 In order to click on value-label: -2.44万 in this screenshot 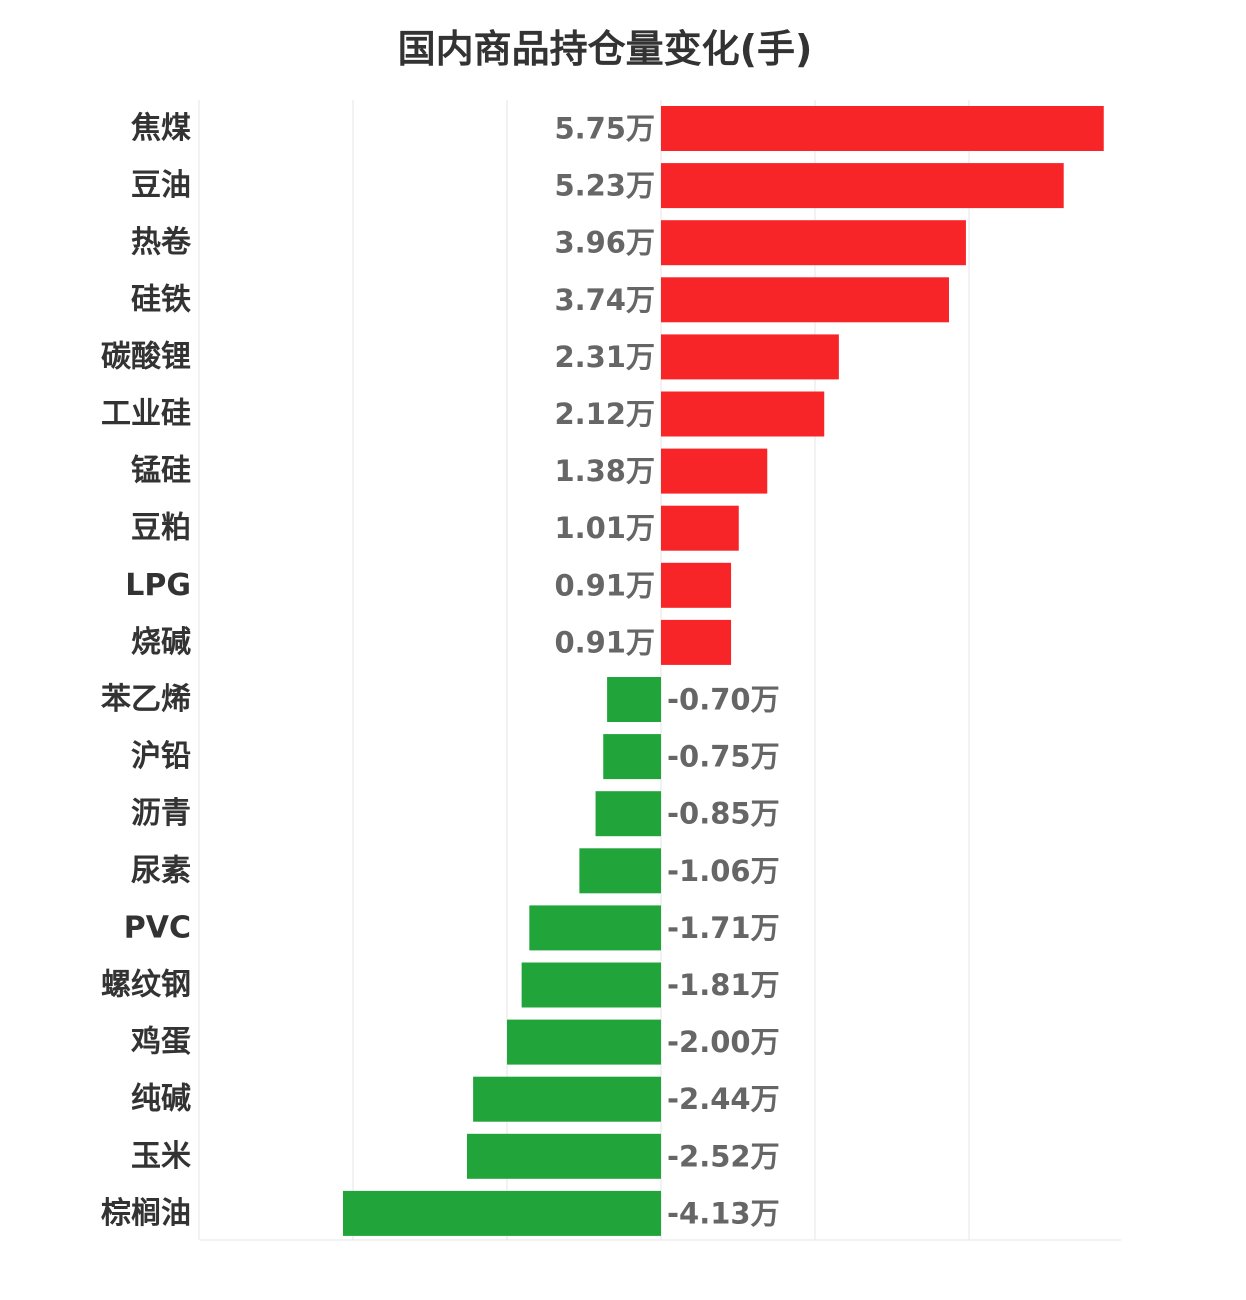, I will do `click(723, 1099)`.